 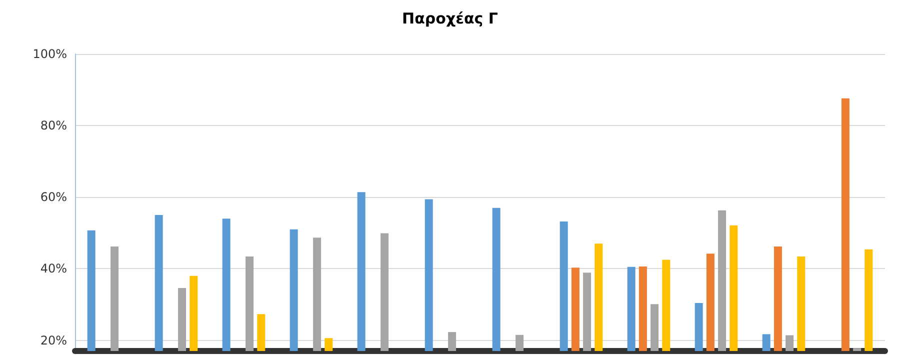 I want to click on y-tick-label: 80%, so click(x=53, y=125).